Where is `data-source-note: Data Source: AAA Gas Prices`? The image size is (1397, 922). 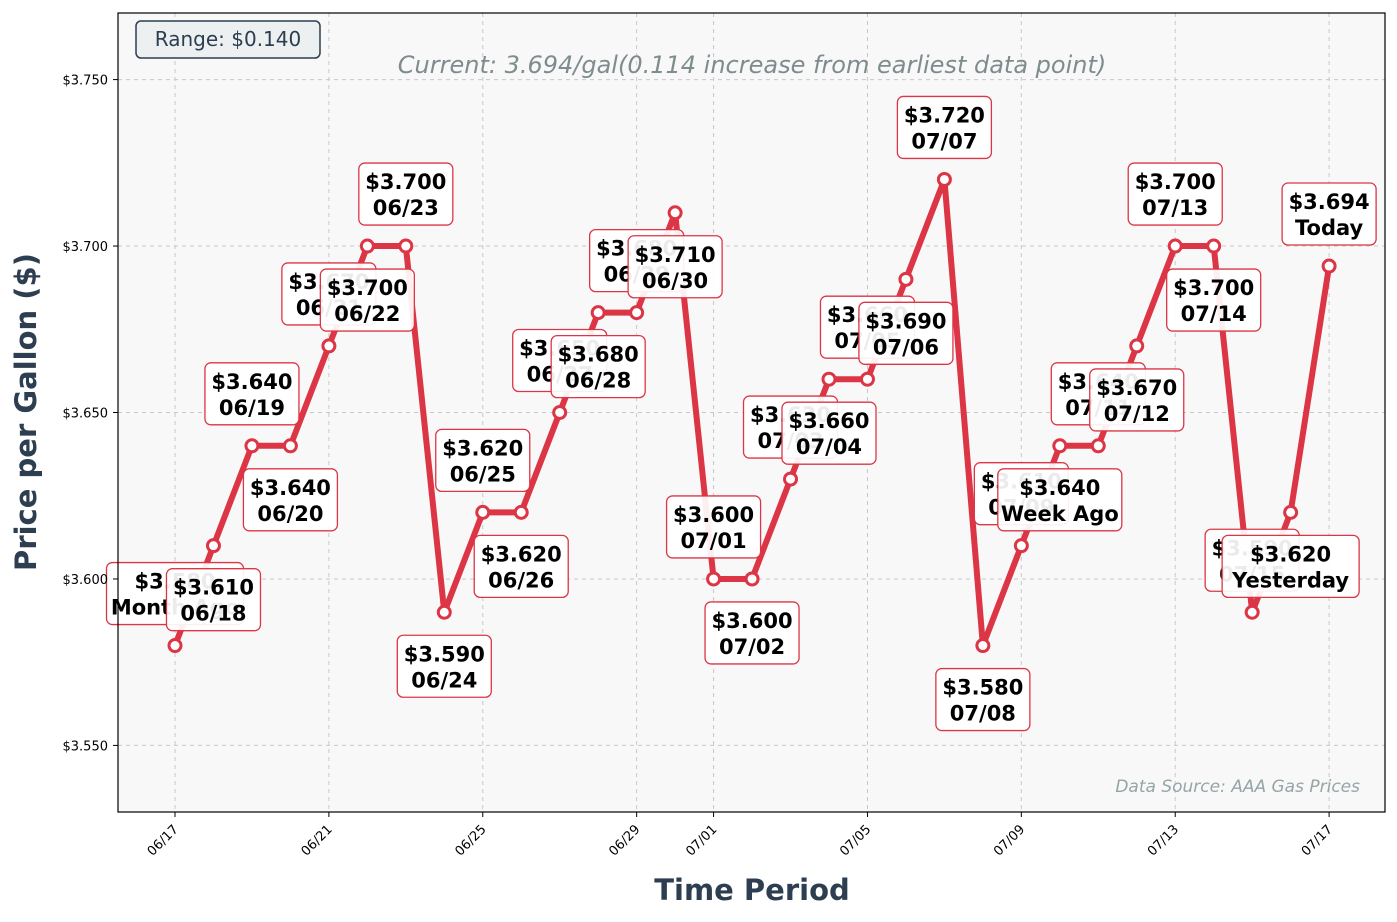 data-source-note: Data Source: AAA Gas Prices is located at coordinates (1237, 787).